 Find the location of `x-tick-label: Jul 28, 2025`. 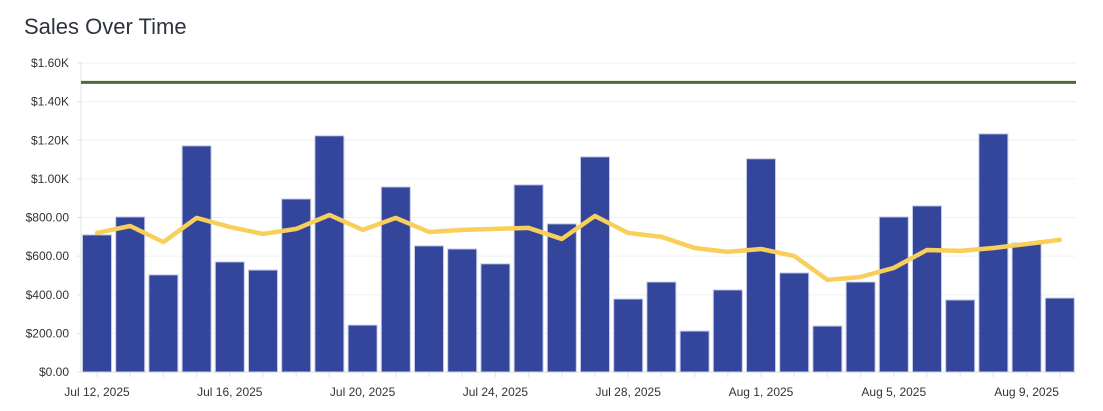

x-tick-label: Jul 28, 2025 is located at coordinates (629, 392).